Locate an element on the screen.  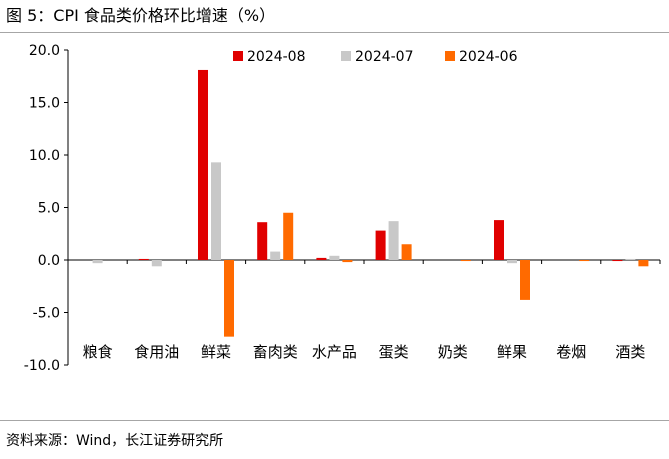
y-tick-label: 10.0 is located at coordinates (44, 156).